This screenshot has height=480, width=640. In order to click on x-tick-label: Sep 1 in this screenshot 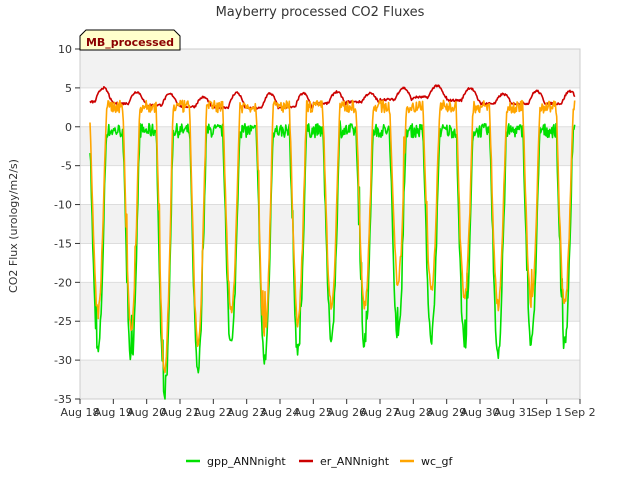, I will do `click(546, 412)`.